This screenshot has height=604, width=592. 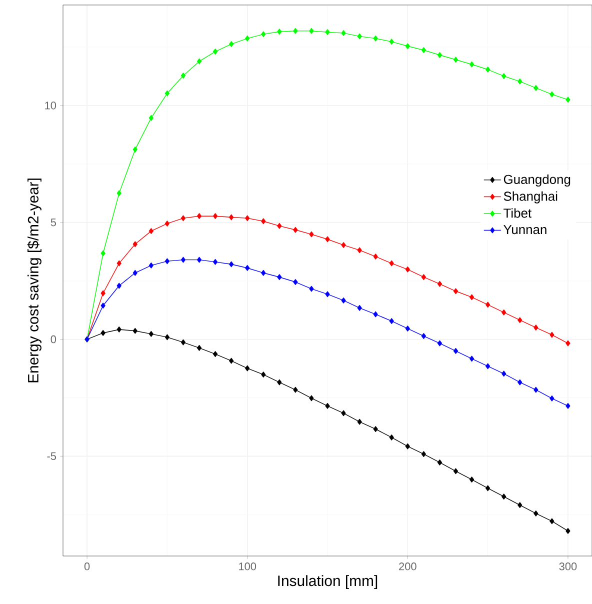 I want to click on y-axis-title: Energy cost saving [$/m2-year], so click(x=34, y=280).